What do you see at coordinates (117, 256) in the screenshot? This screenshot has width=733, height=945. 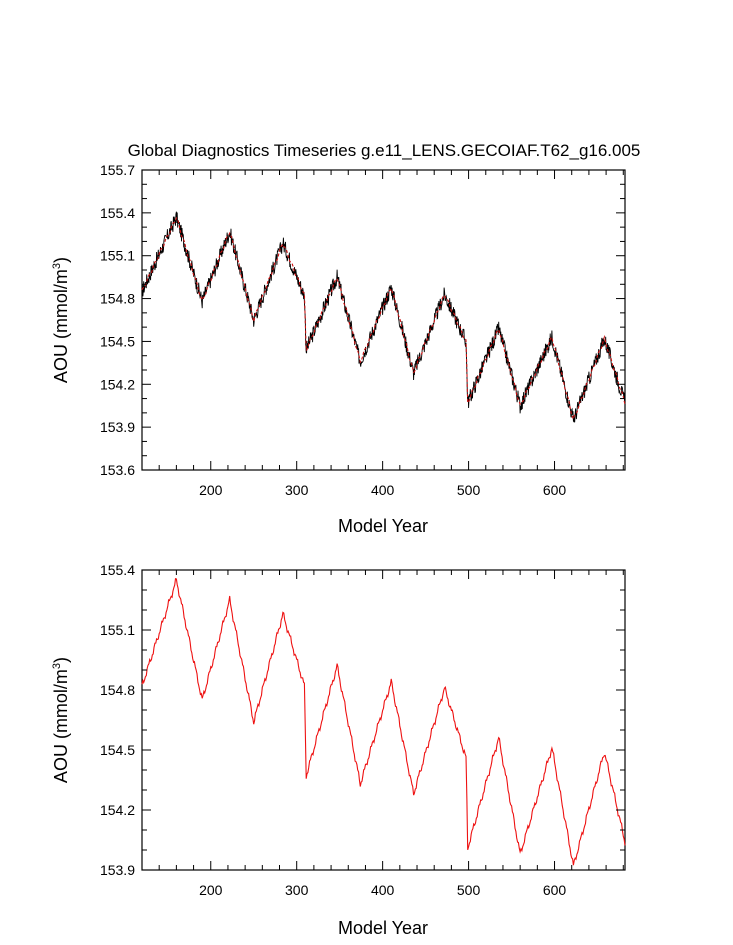 I see `top-y-tick-label: 155.1` at bounding box center [117, 256].